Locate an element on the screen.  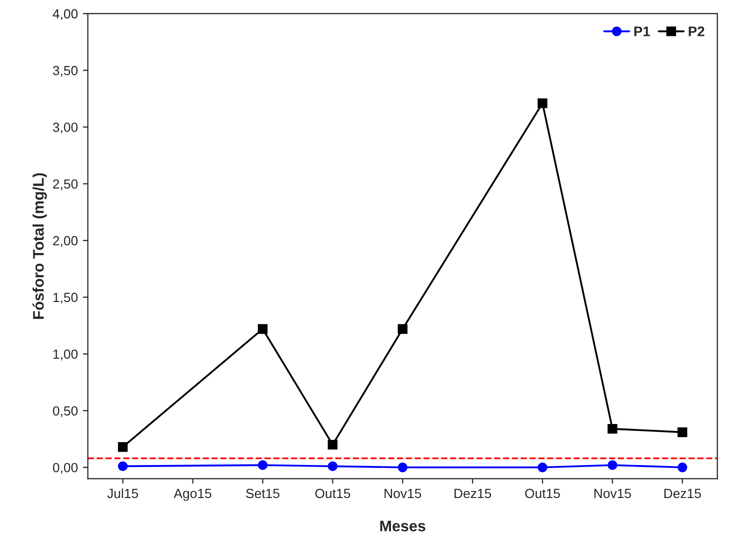
legend-label: P2 is located at coordinates (696, 31).